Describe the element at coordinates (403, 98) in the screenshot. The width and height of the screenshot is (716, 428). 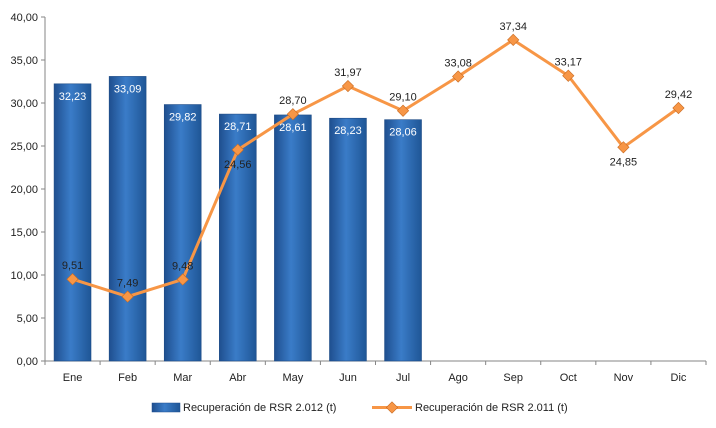
I see `line-data-label: 29,10` at that location.